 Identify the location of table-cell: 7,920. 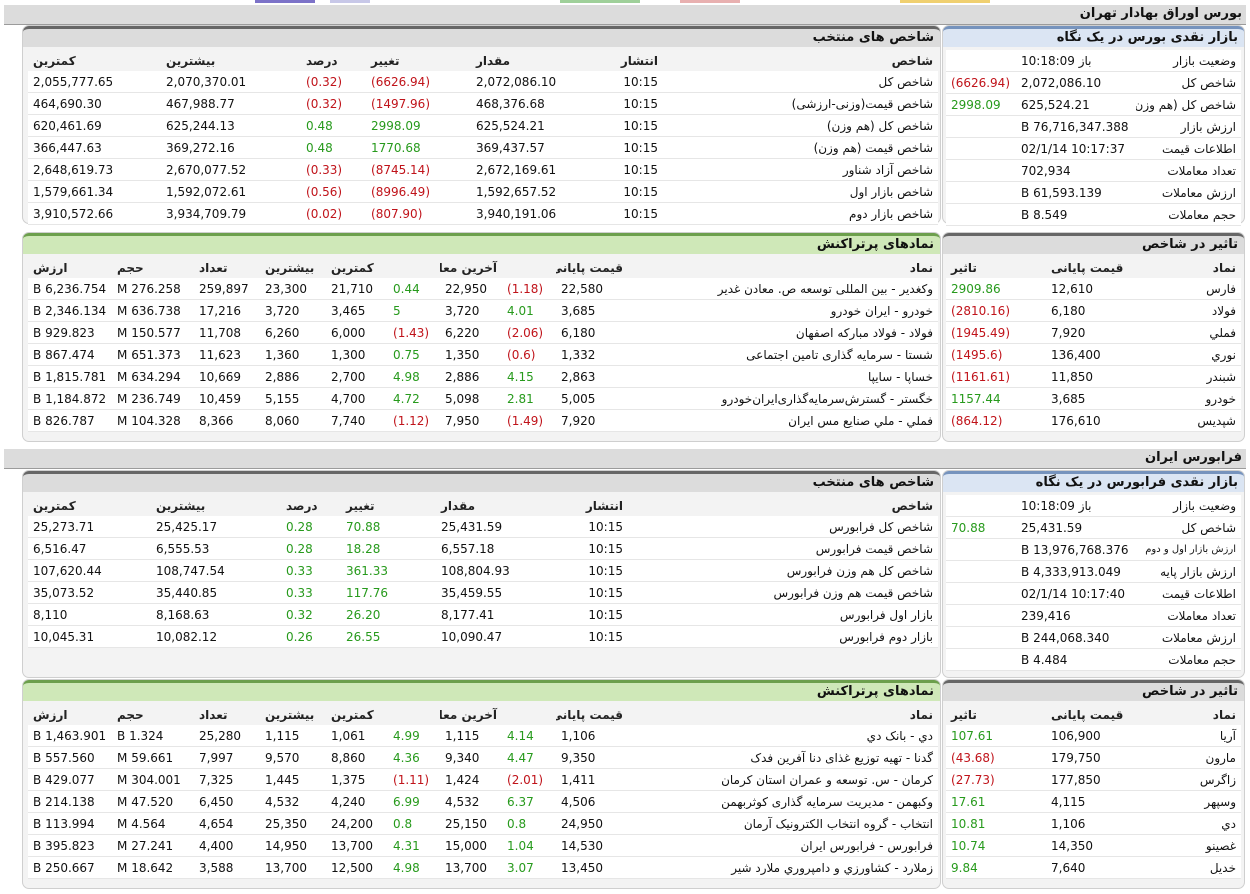
(592, 420).